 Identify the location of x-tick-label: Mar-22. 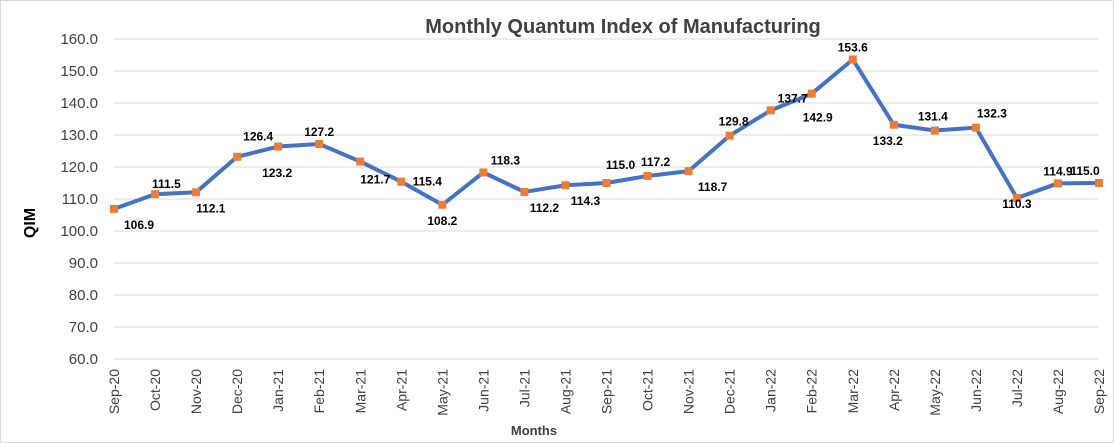
(853, 391).